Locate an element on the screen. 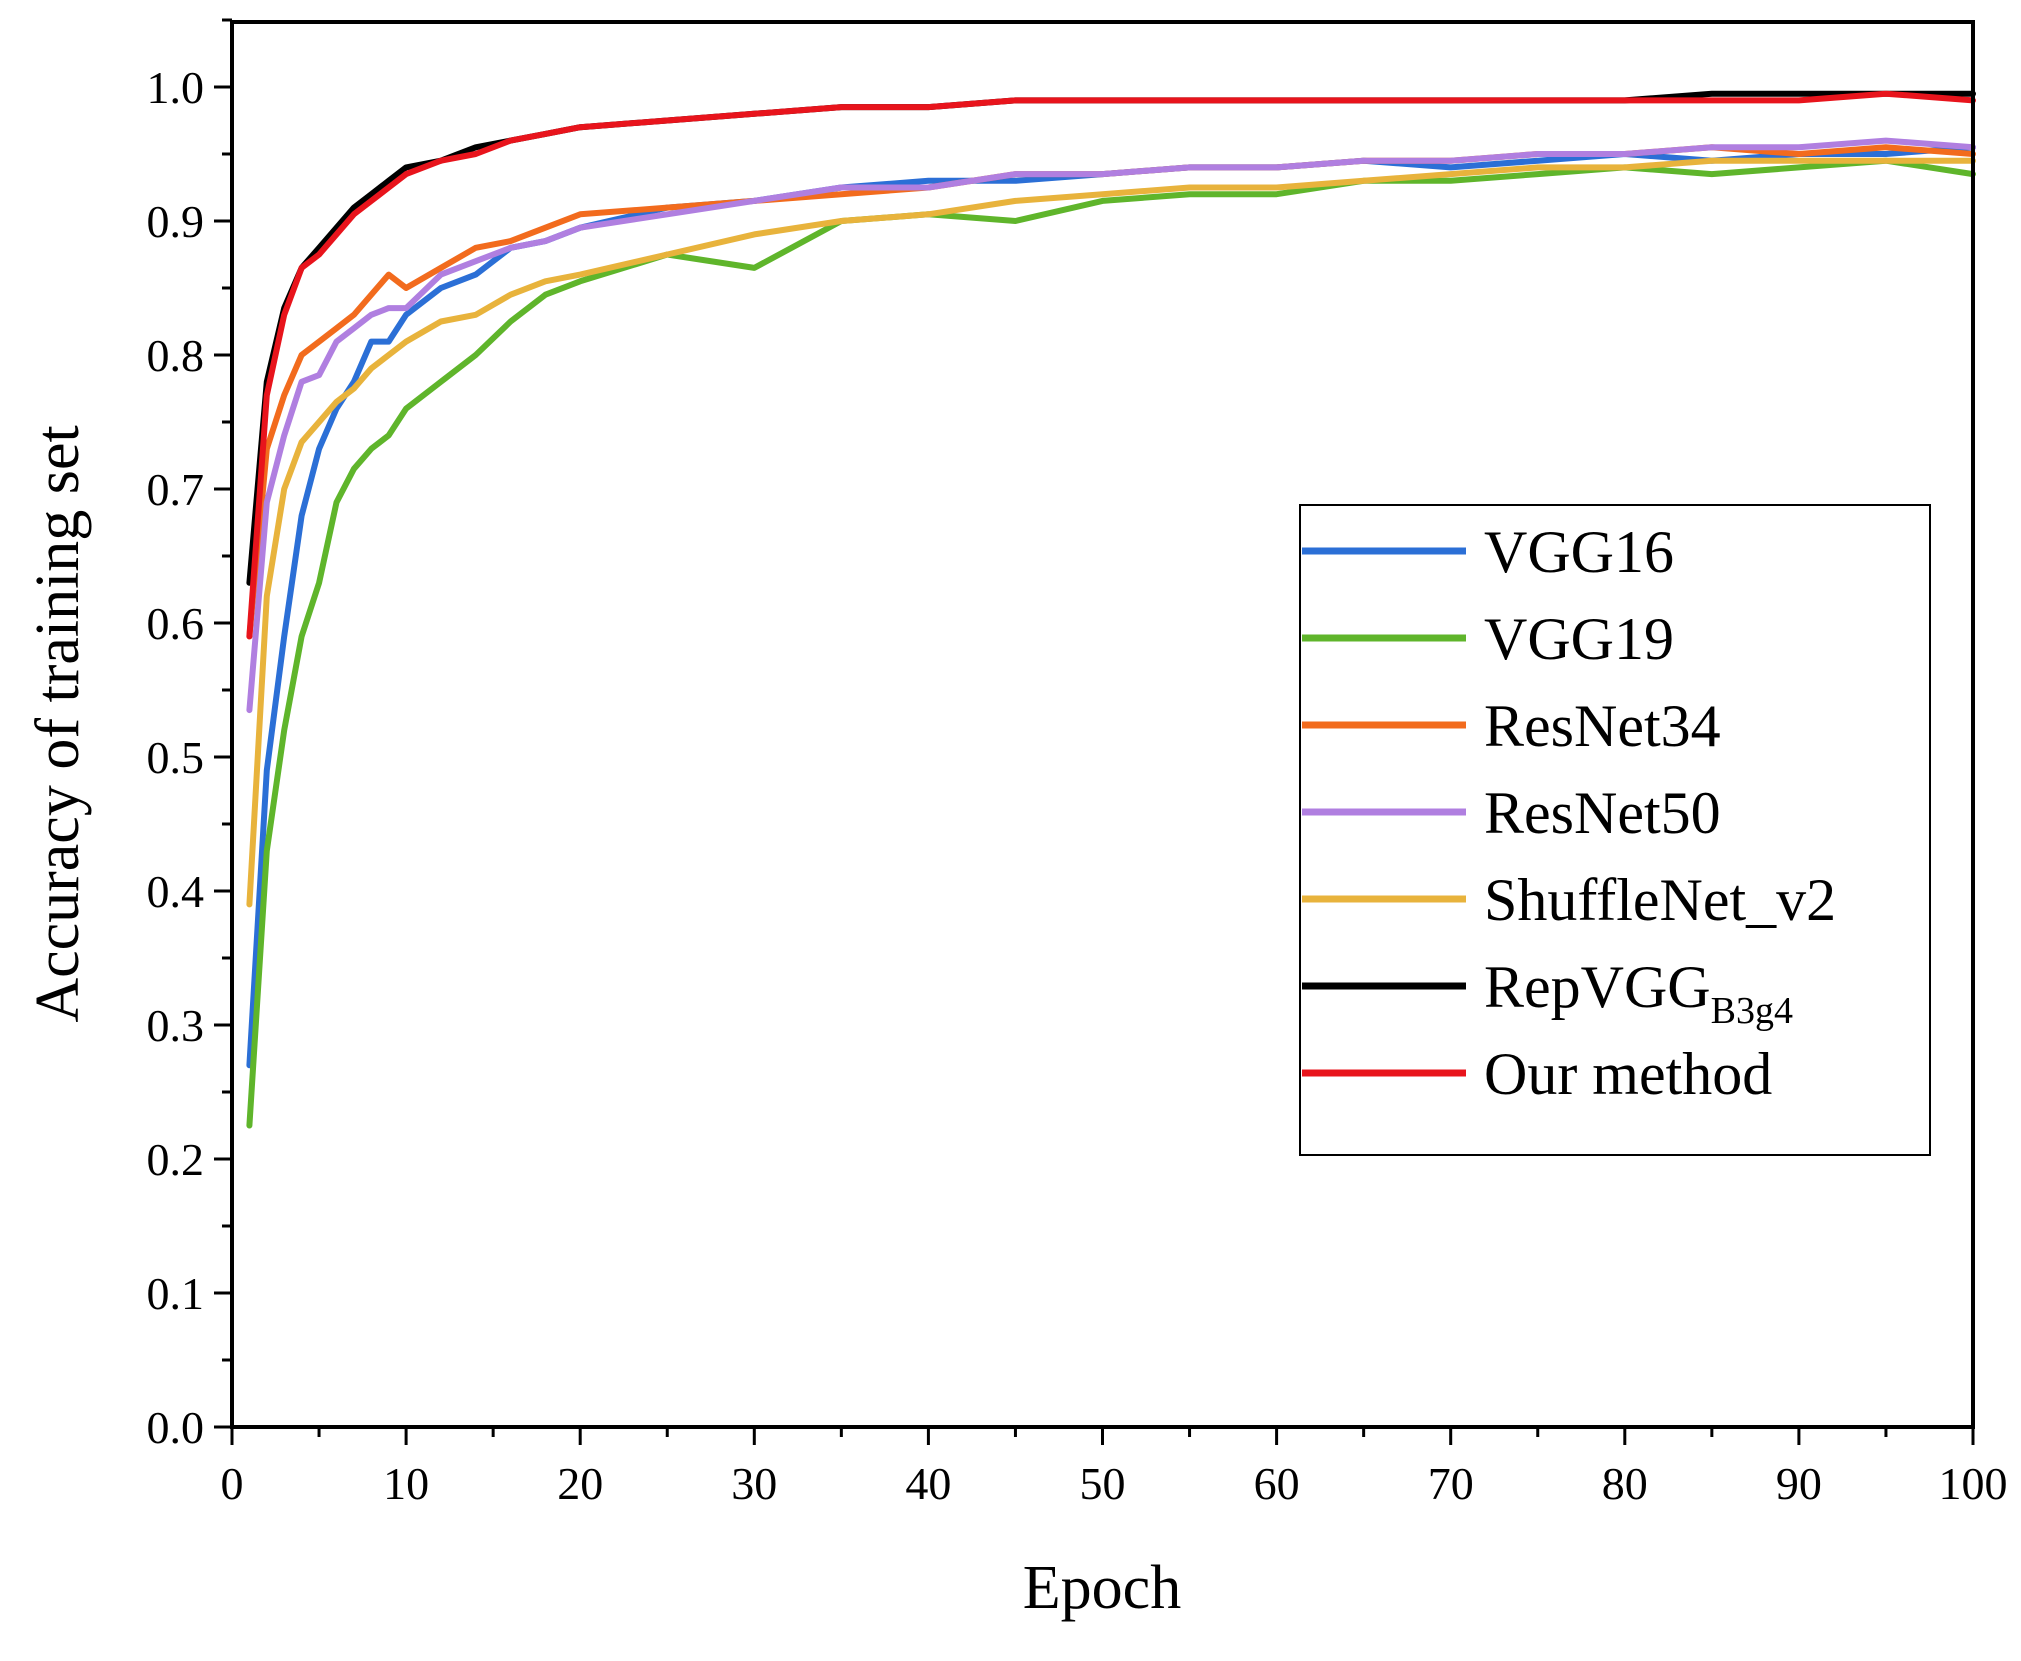 The width and height of the screenshot is (2021, 1661). y-tick-label: 0.0 is located at coordinates (176, 1427).